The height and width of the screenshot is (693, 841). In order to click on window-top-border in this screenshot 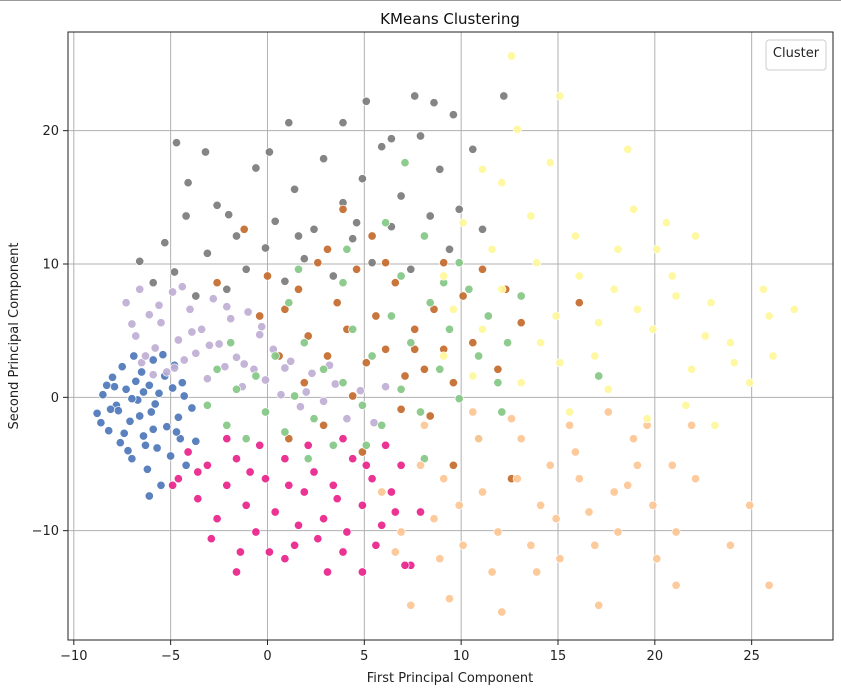, I will do `click(420, 0)`.